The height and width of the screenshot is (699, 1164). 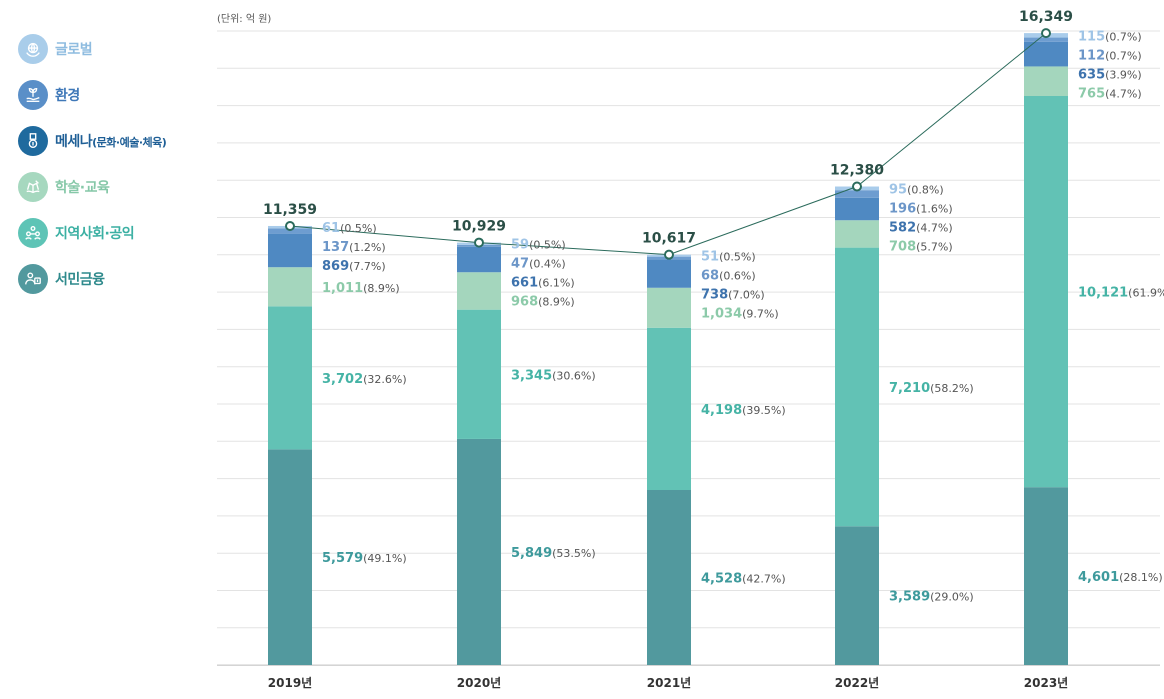 I want to click on segment-percent: (0.7%), so click(x=1123, y=55).